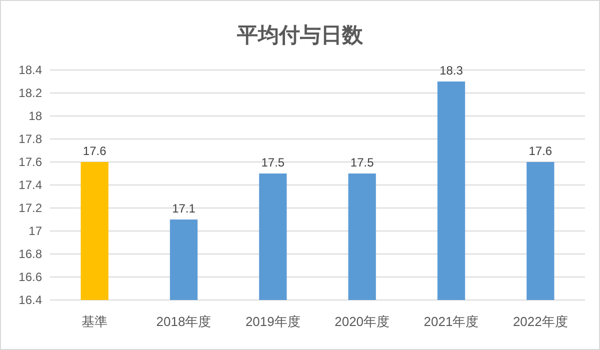 This screenshot has width=600, height=350. Describe the element at coordinates (35, 116) in the screenshot. I see `y-tick-label: 18` at that location.